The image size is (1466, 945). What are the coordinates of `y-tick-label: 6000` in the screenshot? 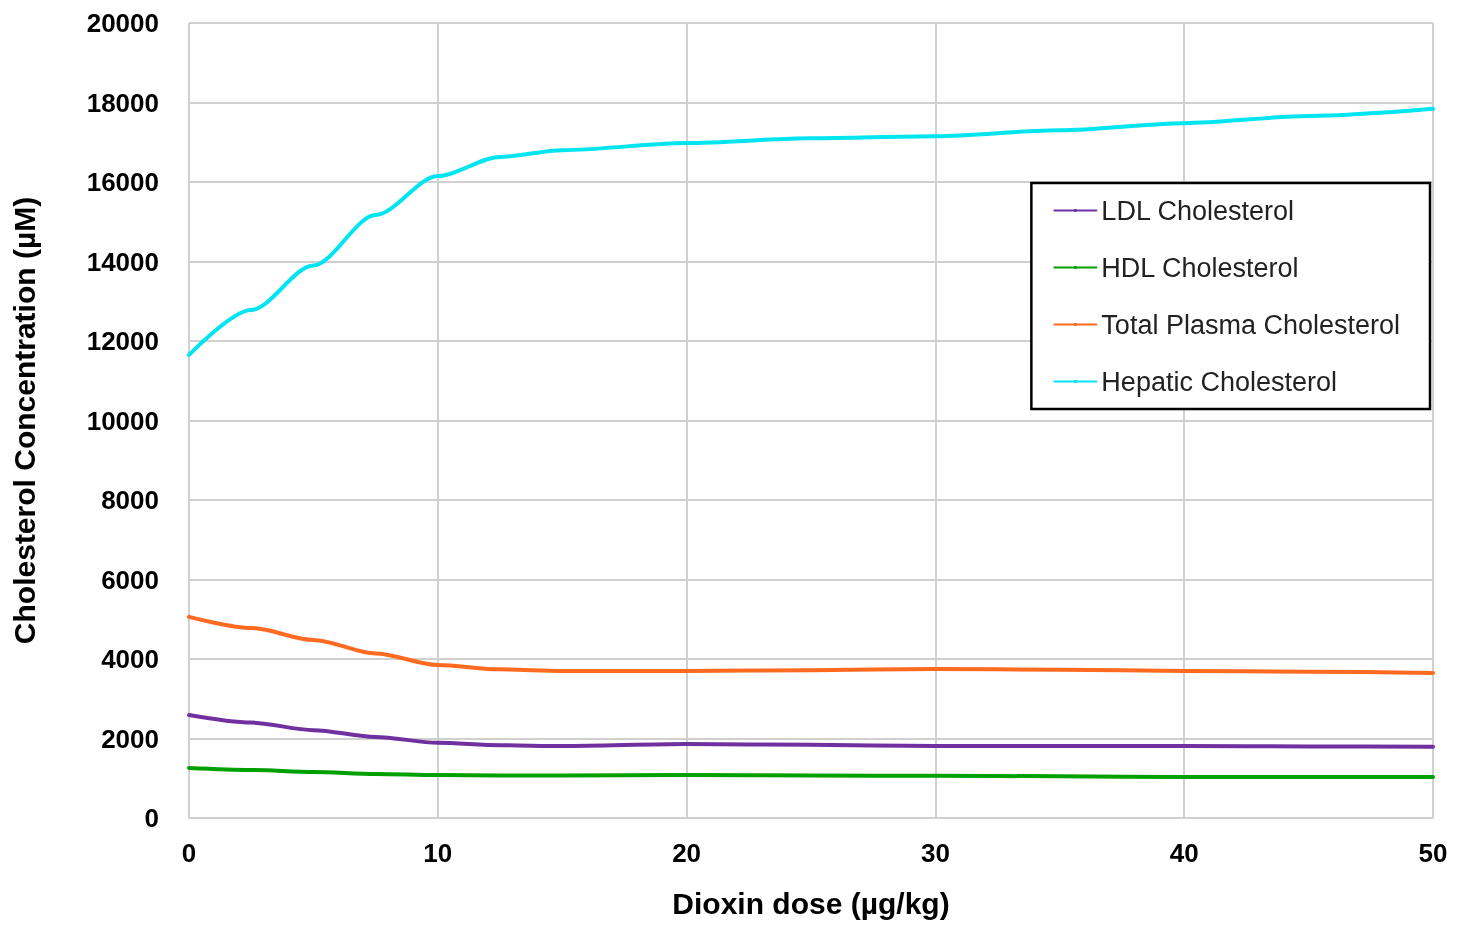 It's located at (130, 579).